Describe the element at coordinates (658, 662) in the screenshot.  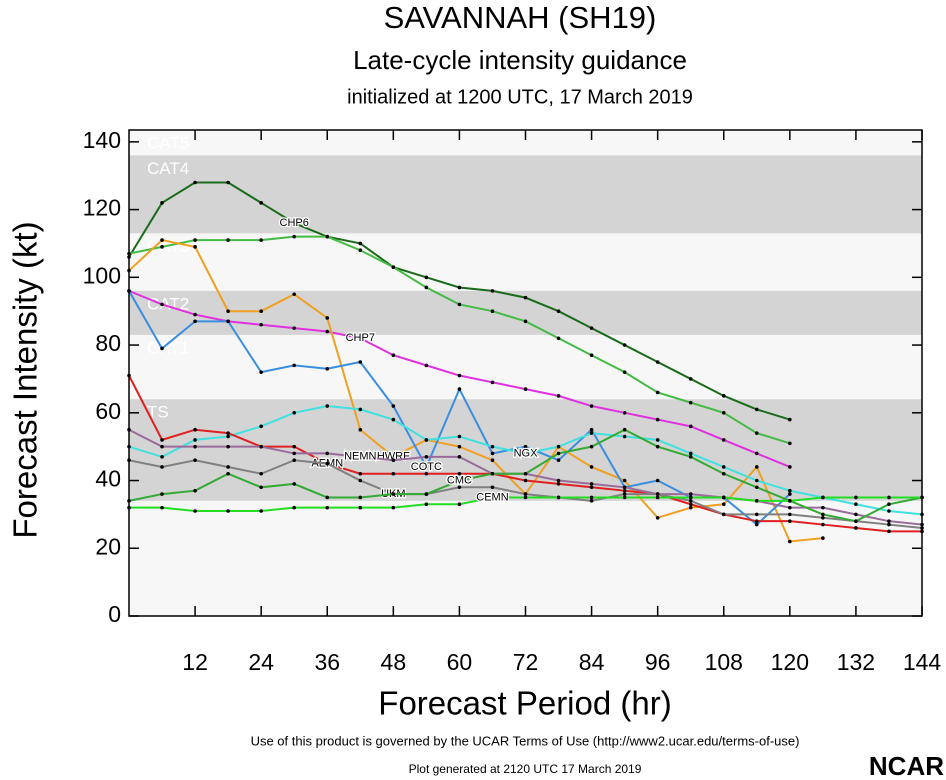
I see `x-tick-label: 96` at that location.